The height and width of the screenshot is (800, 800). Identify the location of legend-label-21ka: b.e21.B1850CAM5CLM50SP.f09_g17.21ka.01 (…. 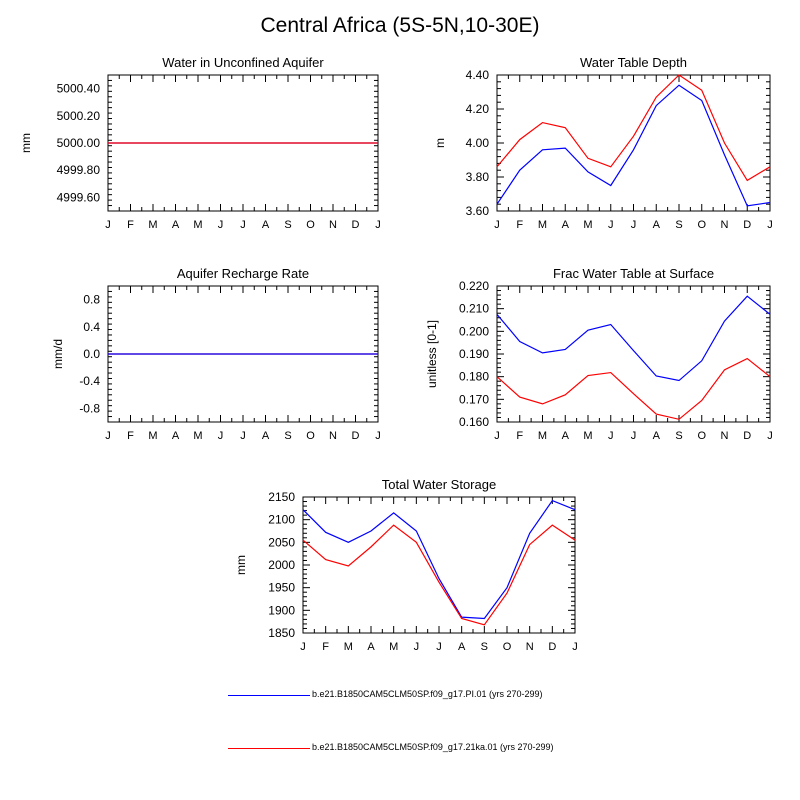
(433, 747).